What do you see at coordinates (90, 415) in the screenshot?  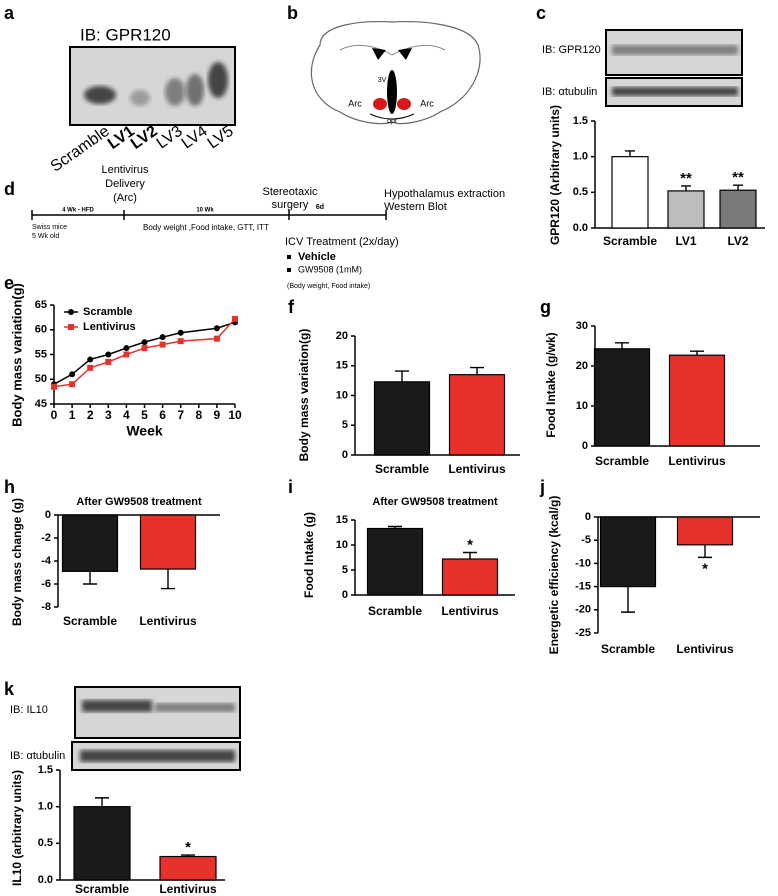 I see `x-tick-label: 2` at bounding box center [90, 415].